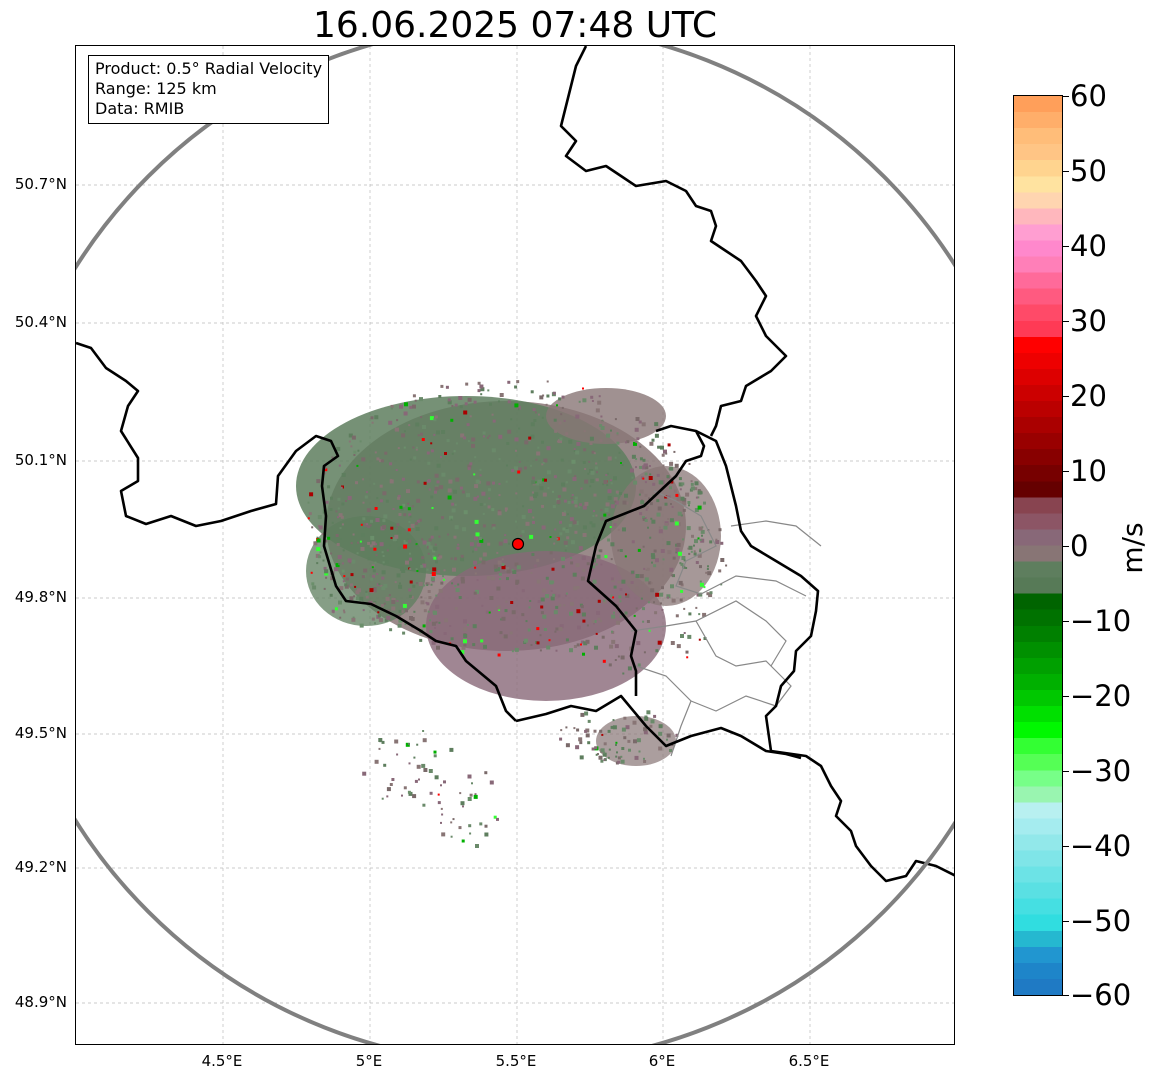  What do you see at coordinates (662, 1061) in the screenshot?
I see `lon-tick-label: 6°E` at bounding box center [662, 1061].